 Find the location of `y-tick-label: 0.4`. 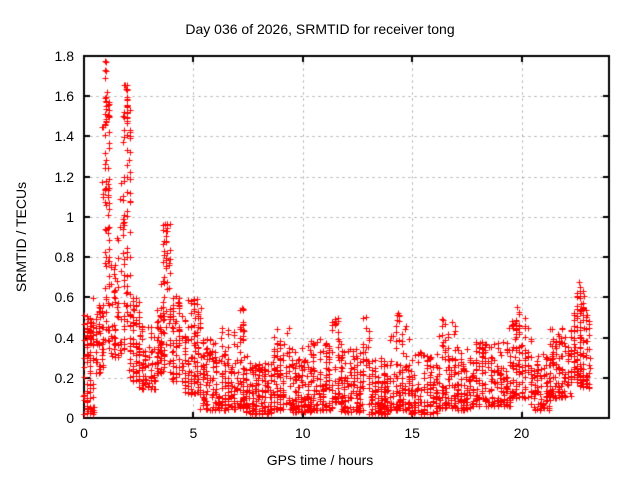

y-tick-label: 0.4 is located at coordinates (64, 337).